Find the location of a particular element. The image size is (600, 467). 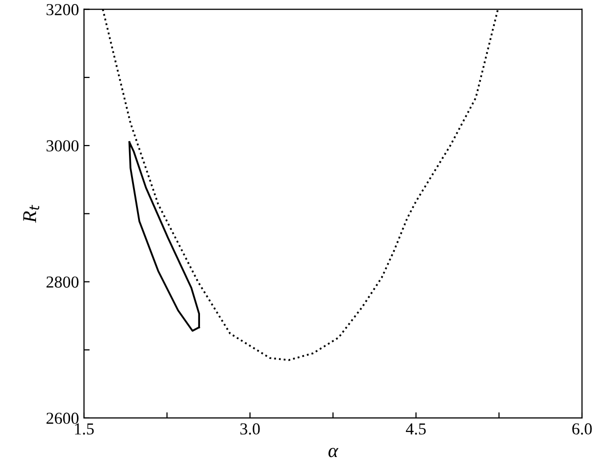

x-tick-label: 1.5 is located at coordinates (84, 429).